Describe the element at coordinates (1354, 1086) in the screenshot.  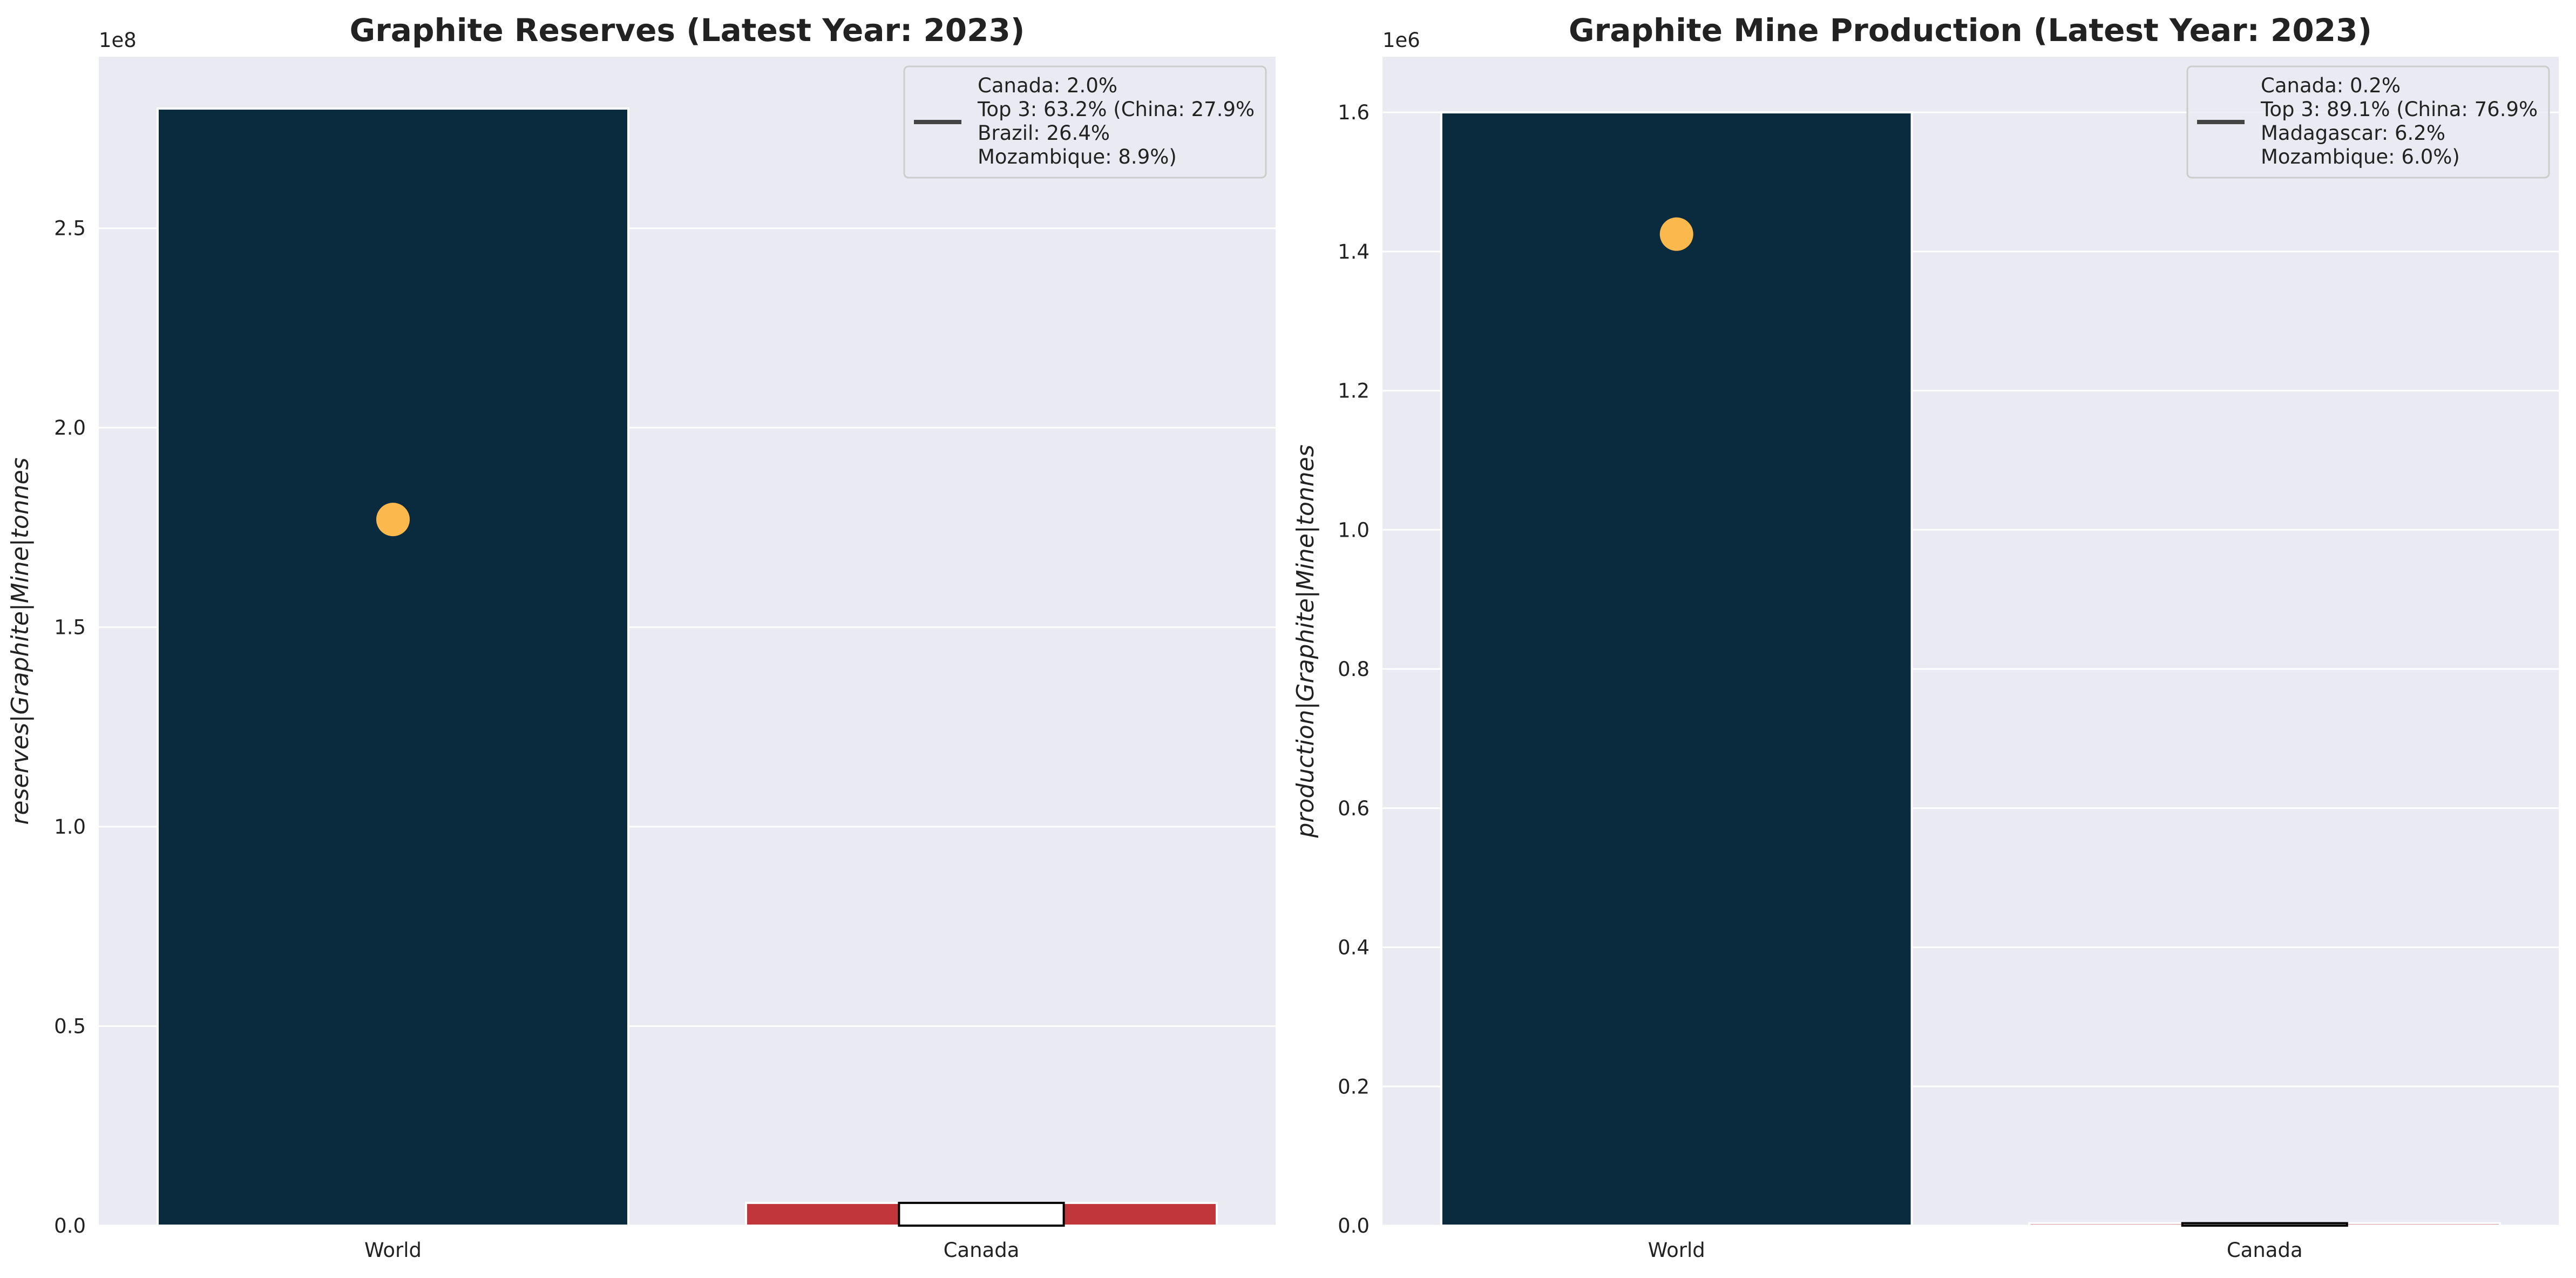
I see `y-tick-label: 0.2` at that location.